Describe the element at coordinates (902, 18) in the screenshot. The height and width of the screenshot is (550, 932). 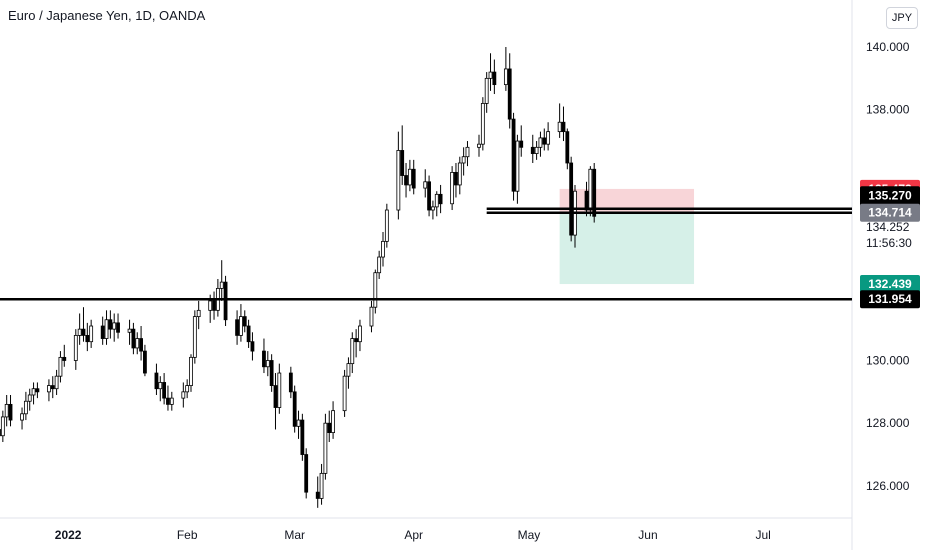
I see `currency-button: JPY` at that location.